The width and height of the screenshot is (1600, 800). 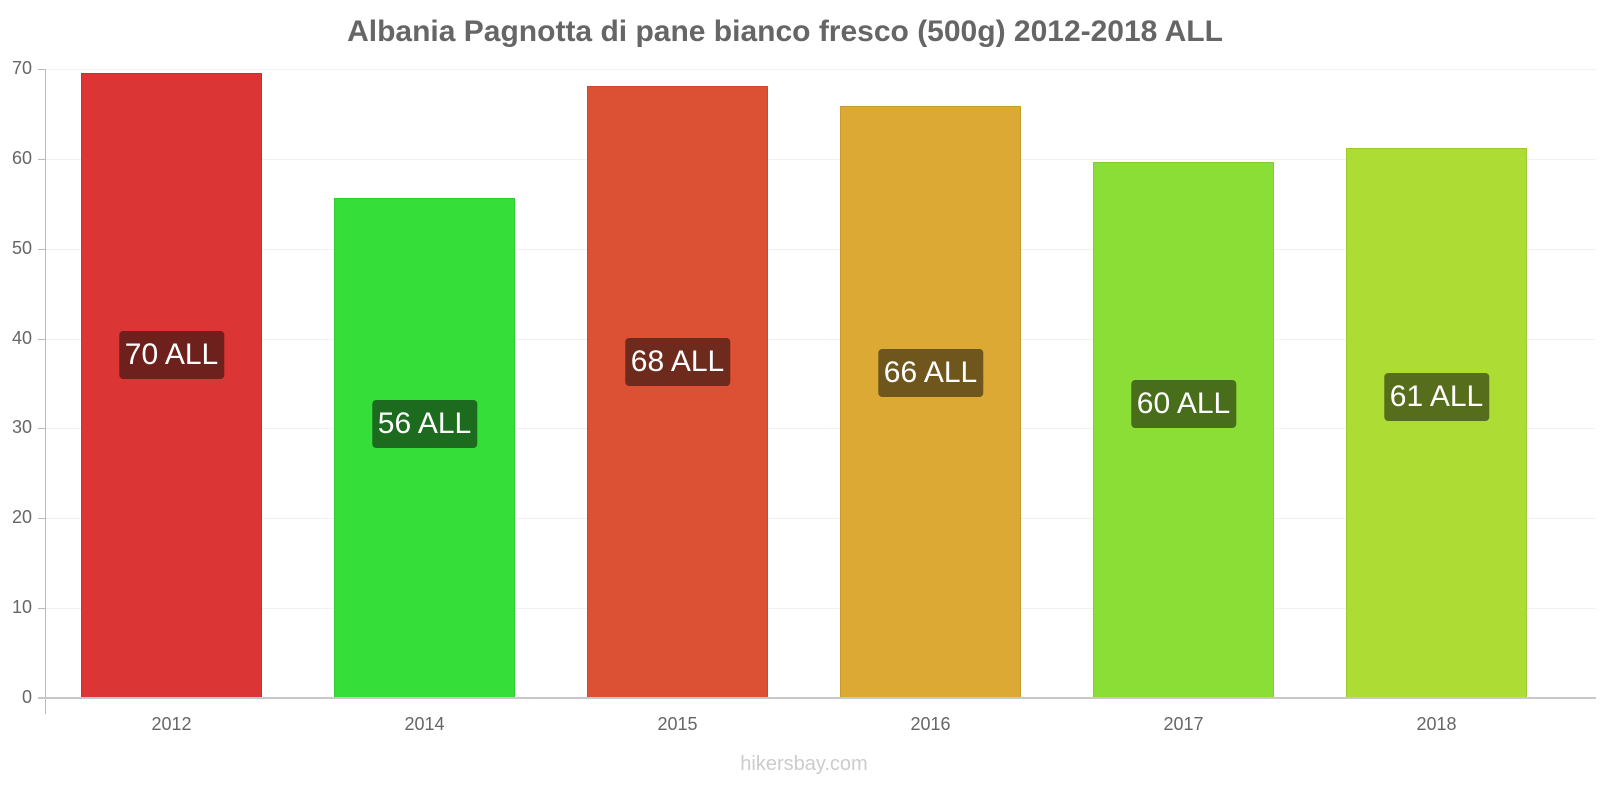 I want to click on bar-value-label: 60 ALL, so click(x=1183, y=403).